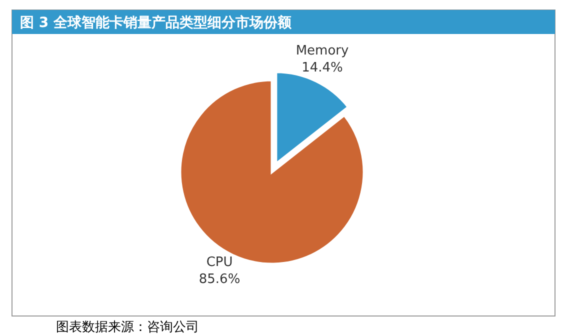  What do you see at coordinates (219, 262) in the screenshot?
I see `slice-label: CPU` at bounding box center [219, 262].